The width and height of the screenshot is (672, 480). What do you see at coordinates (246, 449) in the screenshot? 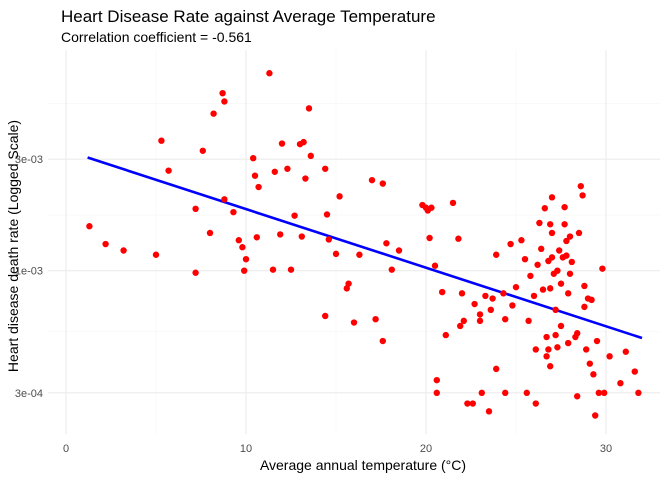
I see `x-tick-label-1: 10` at bounding box center [246, 449].